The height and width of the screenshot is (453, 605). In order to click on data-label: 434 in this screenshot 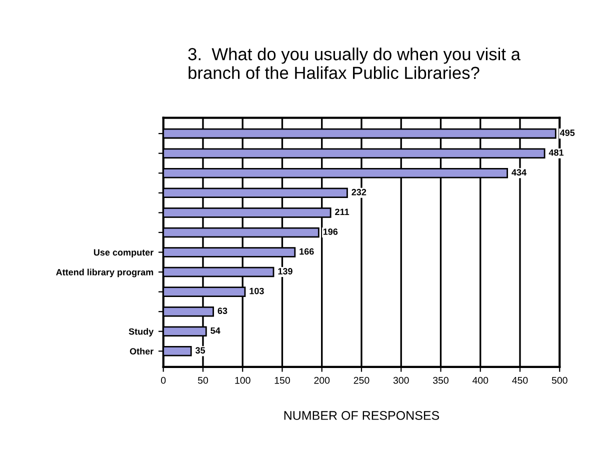, I will do `click(519, 172)`.